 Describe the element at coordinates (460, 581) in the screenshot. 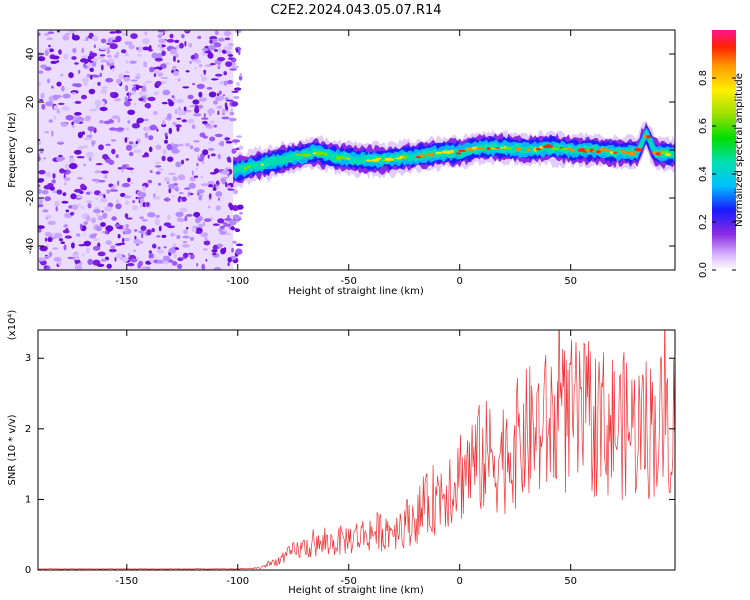

I see `x-tick-label: 0` at that location.